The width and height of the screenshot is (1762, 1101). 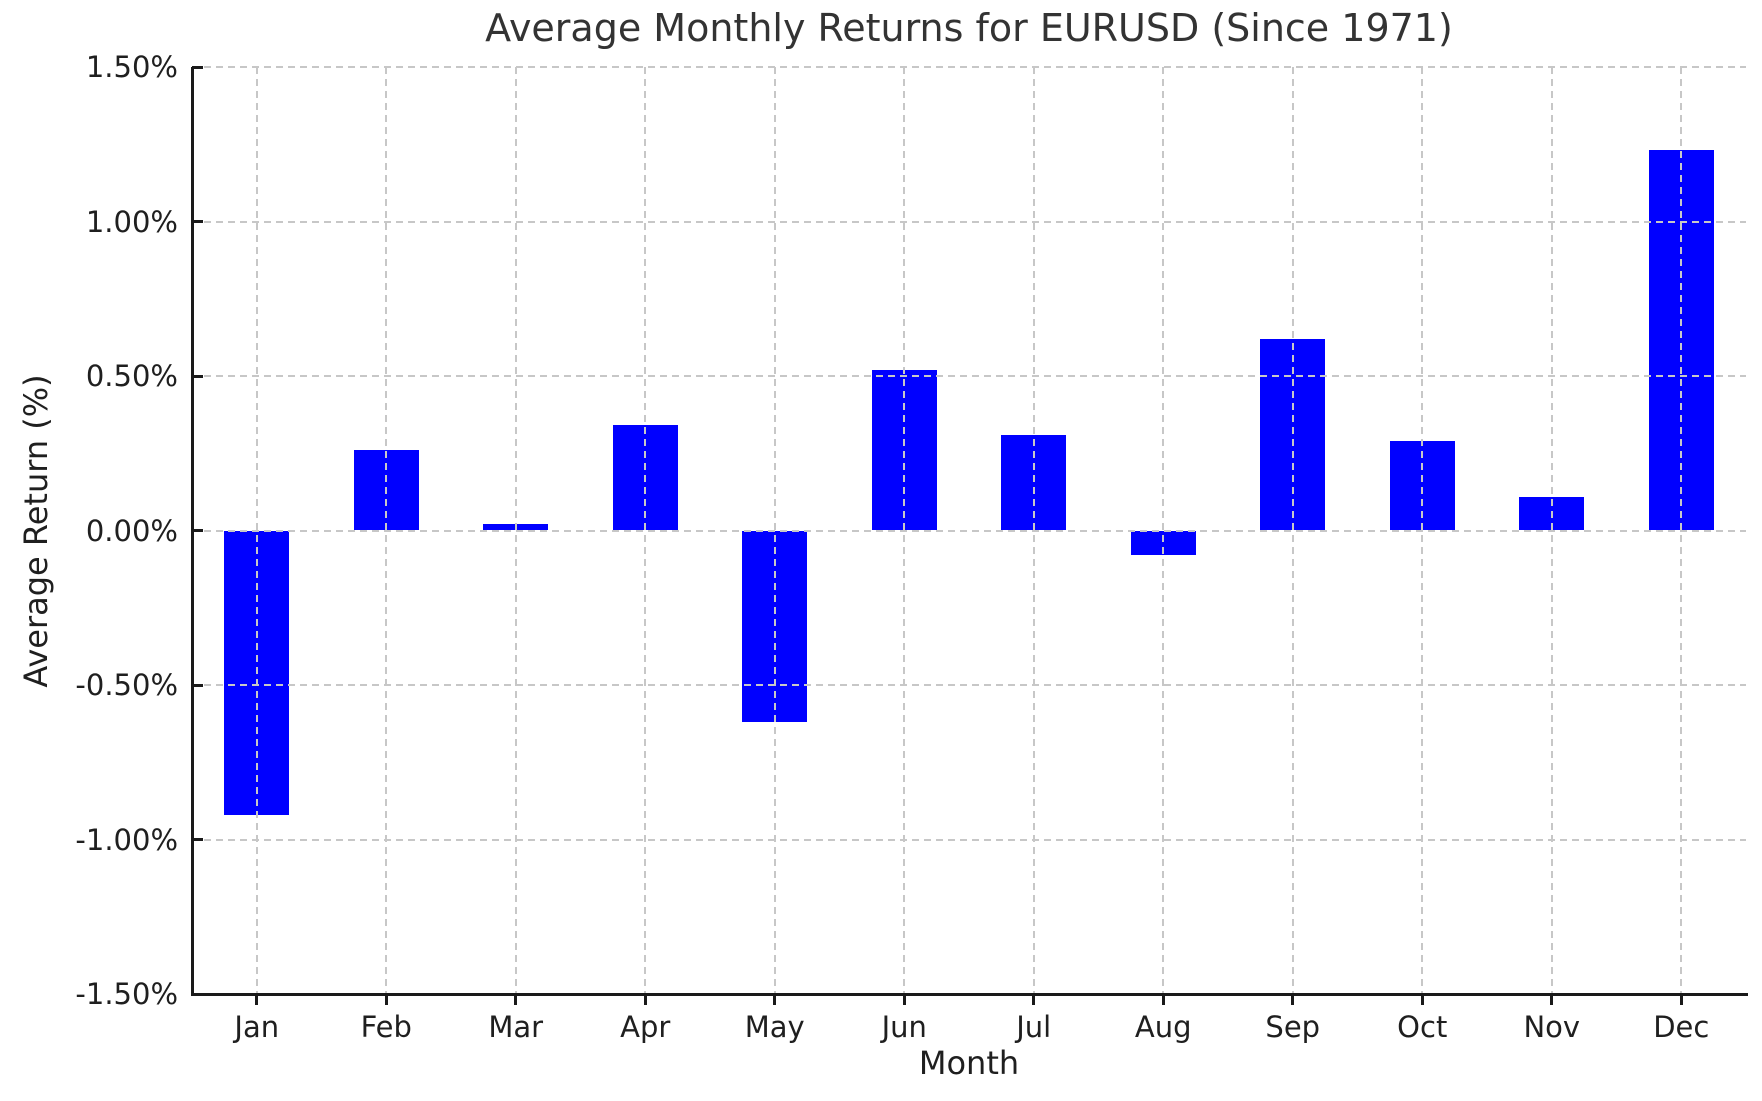 I want to click on gridline-v-aug, so click(x=1163, y=530).